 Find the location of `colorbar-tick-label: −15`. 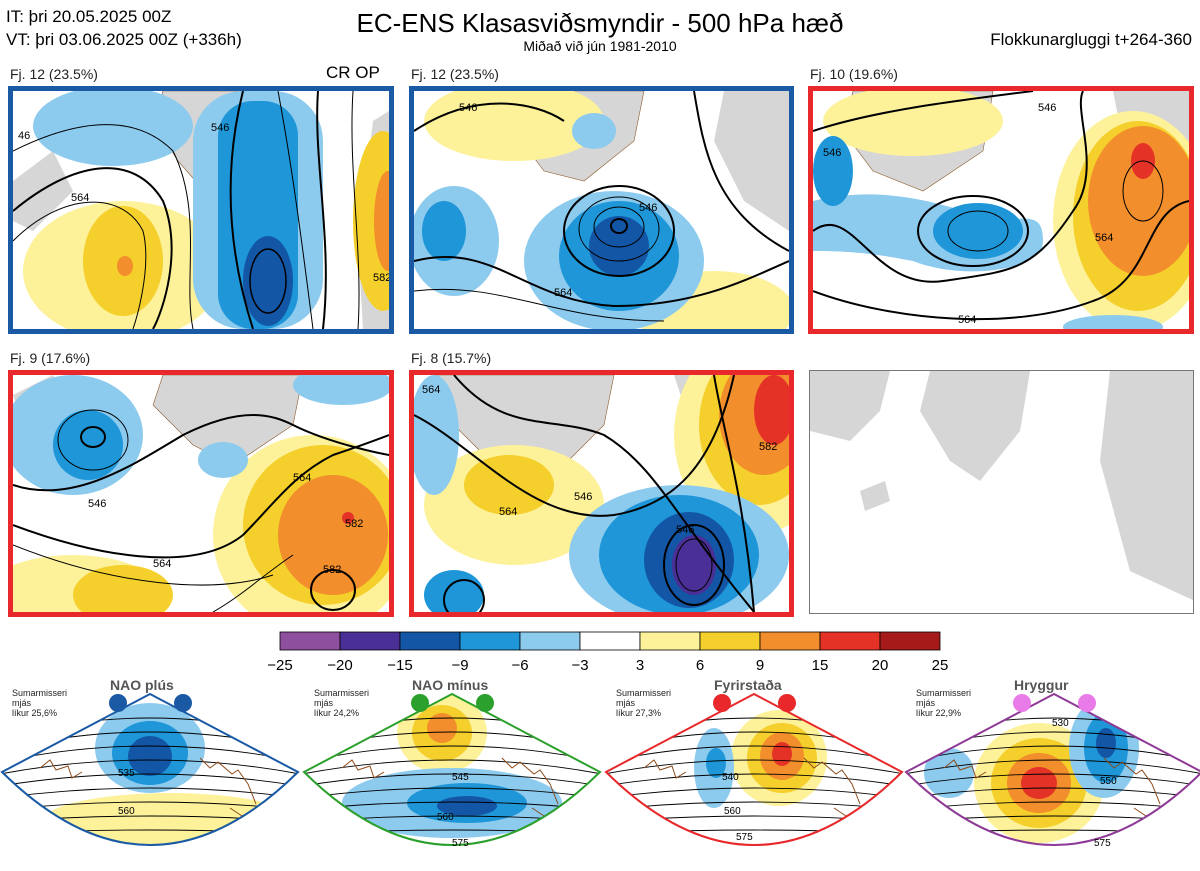

colorbar-tick-label: −15 is located at coordinates (399, 665).